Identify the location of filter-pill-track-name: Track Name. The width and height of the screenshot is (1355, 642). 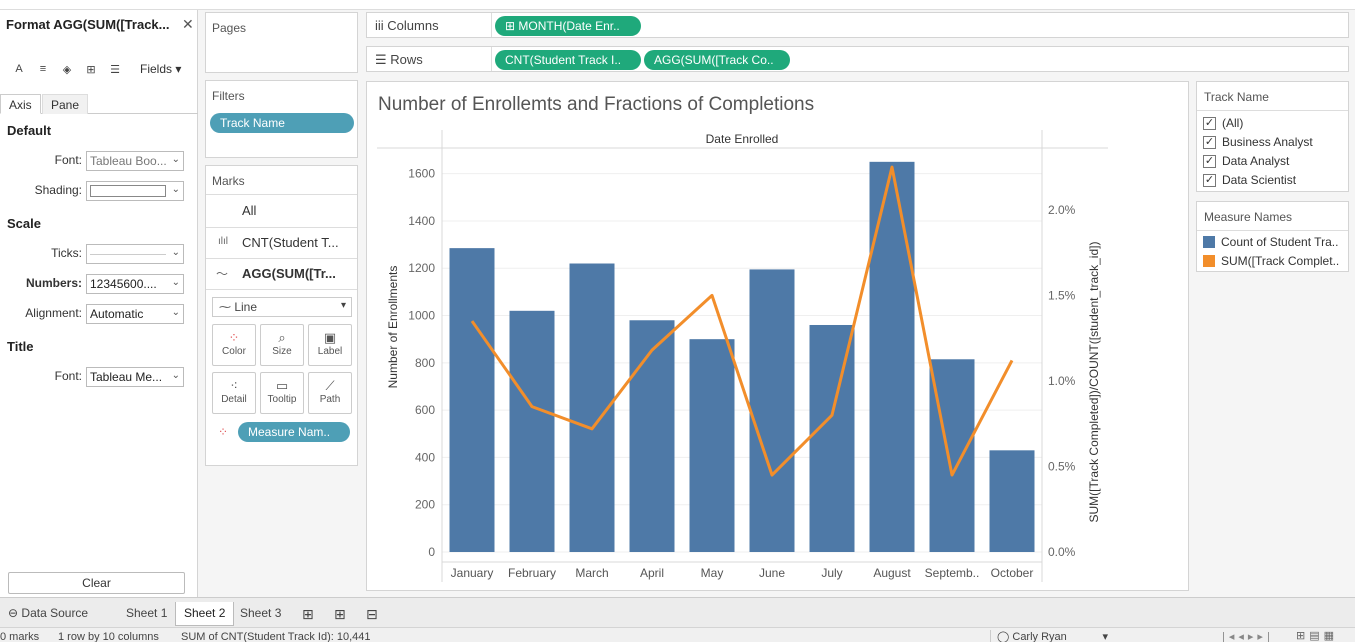
(282, 123).